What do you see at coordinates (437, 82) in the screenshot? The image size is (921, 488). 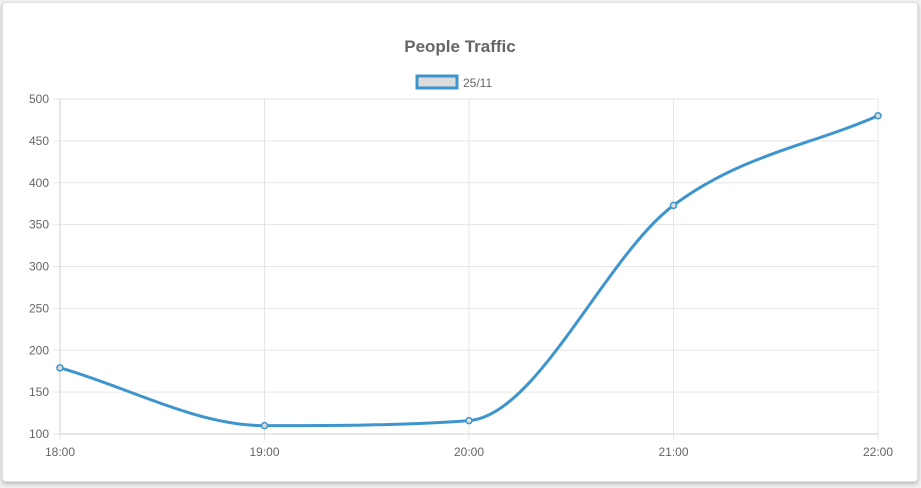 I see `legend-swatch` at bounding box center [437, 82].